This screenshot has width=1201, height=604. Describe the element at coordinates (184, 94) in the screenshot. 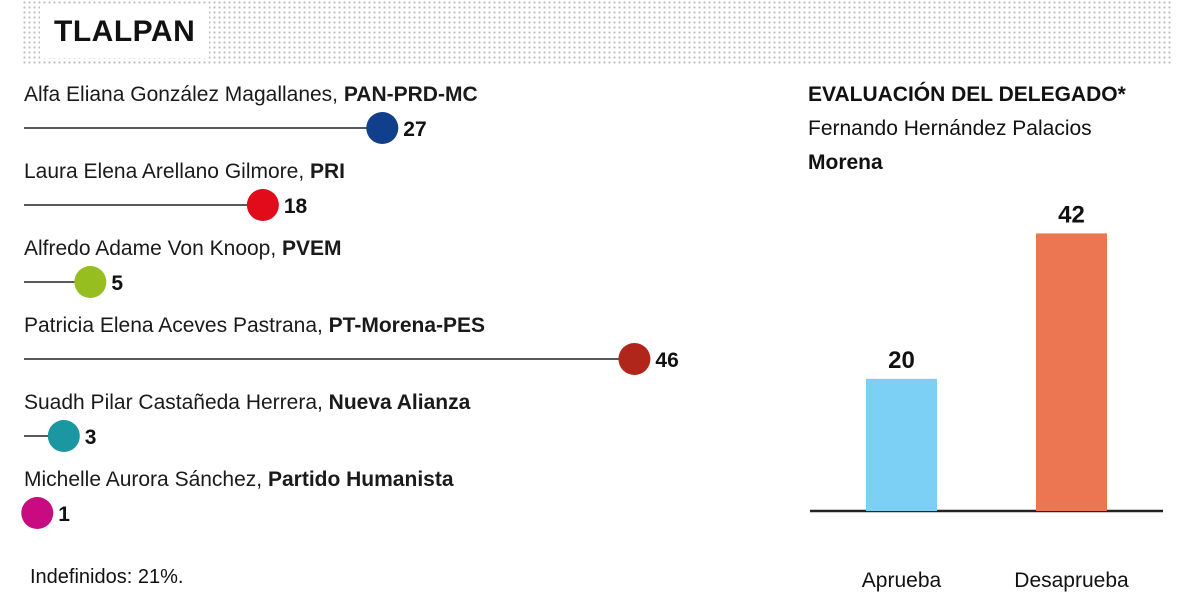

I see `candidate-name: Alfa Eliana González Magallanes,` at that location.